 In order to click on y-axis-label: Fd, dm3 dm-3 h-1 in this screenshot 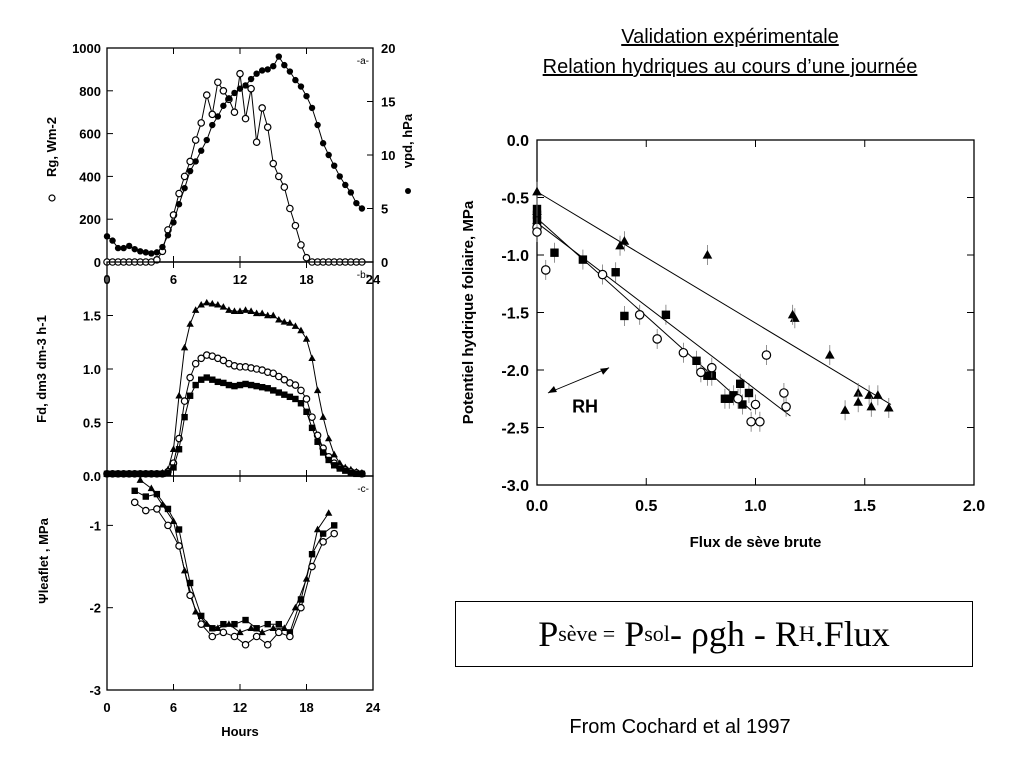, I will do `click(41, 369)`.